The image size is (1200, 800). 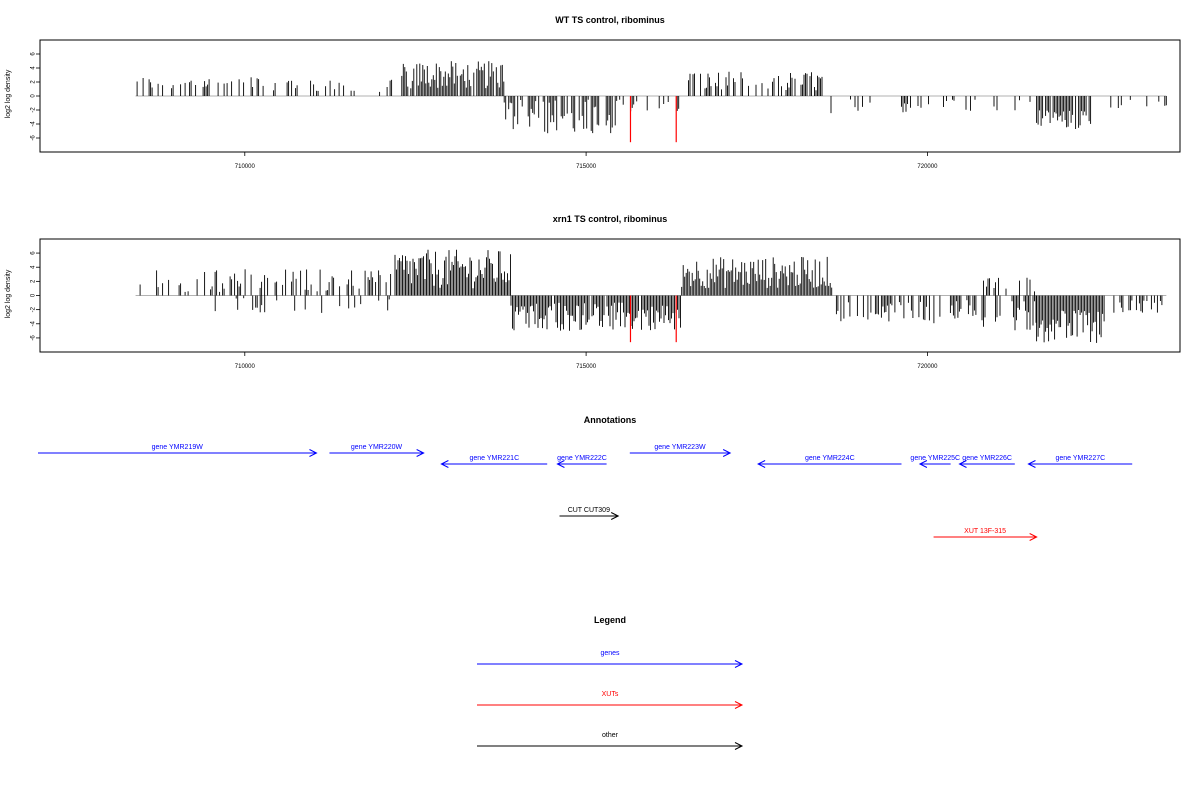 What do you see at coordinates (582, 458) in the screenshot?
I see `annotation-label: gene YMR222C` at bounding box center [582, 458].